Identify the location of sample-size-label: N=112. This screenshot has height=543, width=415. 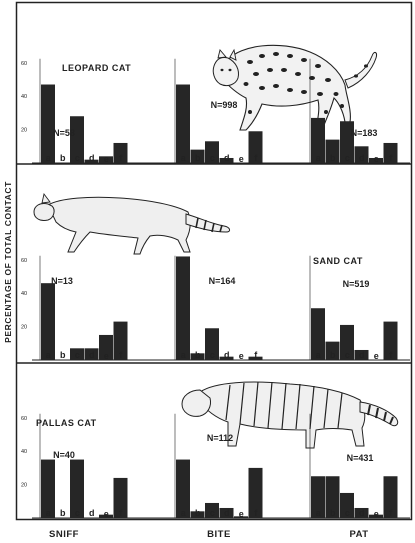
(220, 438).